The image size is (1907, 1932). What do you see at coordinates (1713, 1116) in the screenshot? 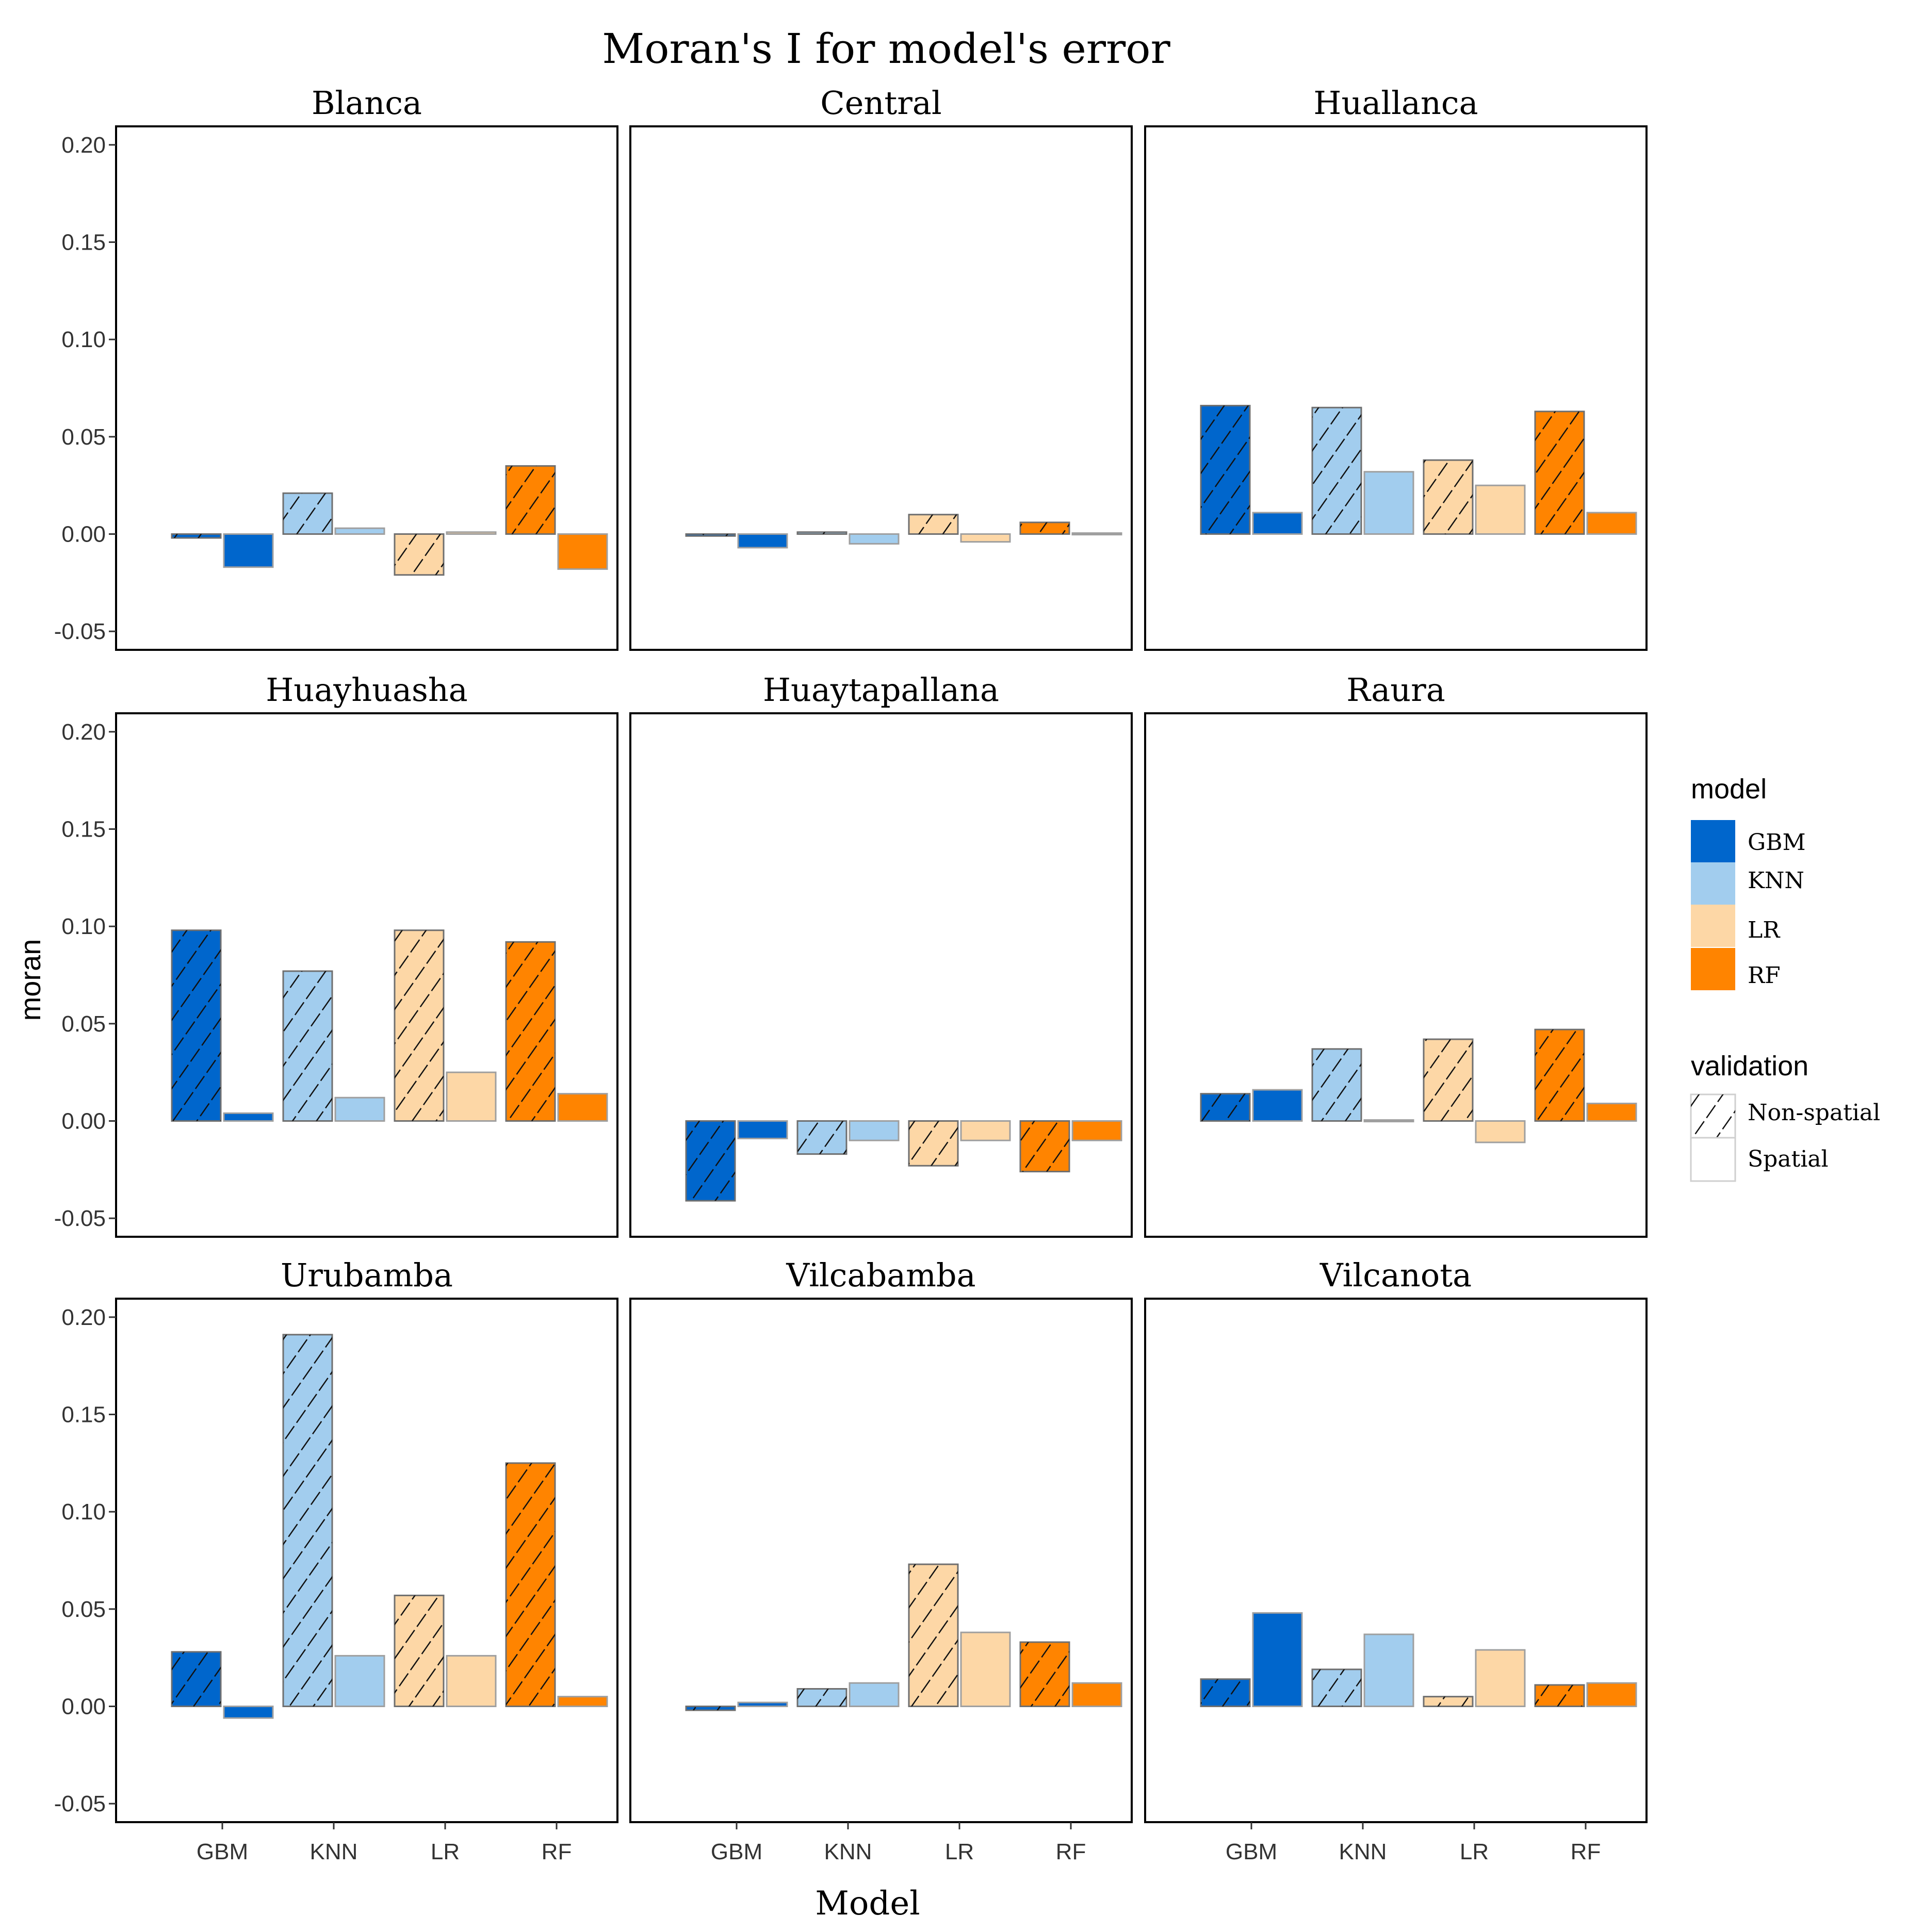
I see `legend-key-hatch` at bounding box center [1713, 1116].